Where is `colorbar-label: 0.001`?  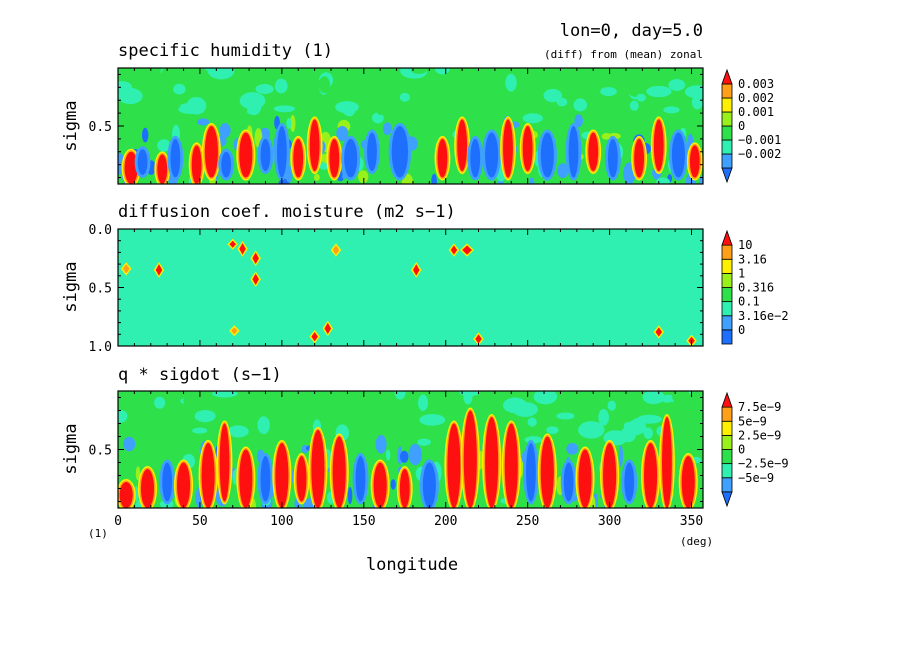 colorbar-label: 0.001 is located at coordinates (756, 112).